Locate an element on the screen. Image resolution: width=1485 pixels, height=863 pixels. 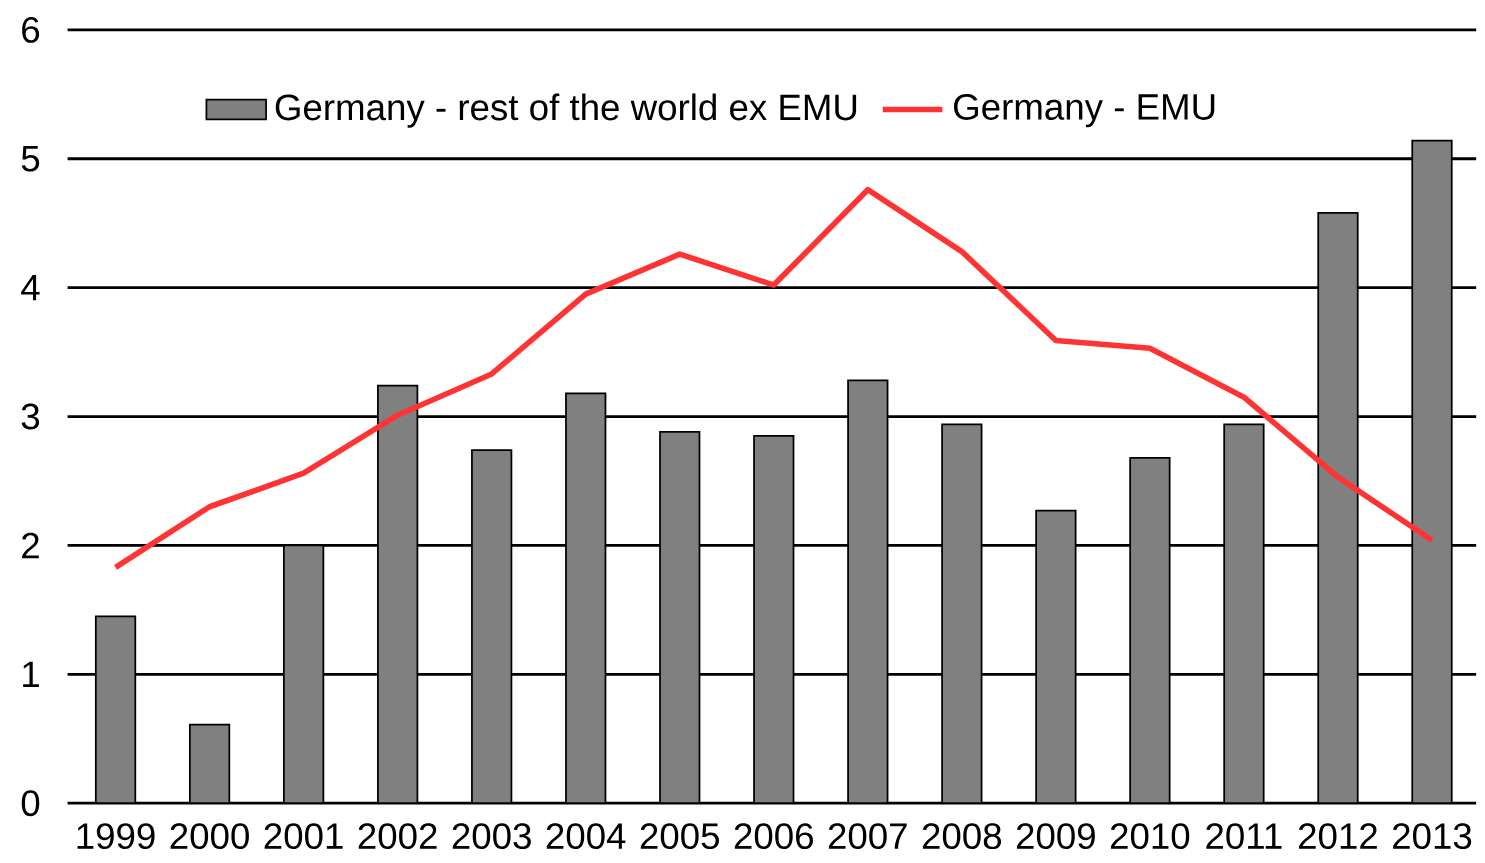
y-tick-label: 3 is located at coordinates (30, 416).